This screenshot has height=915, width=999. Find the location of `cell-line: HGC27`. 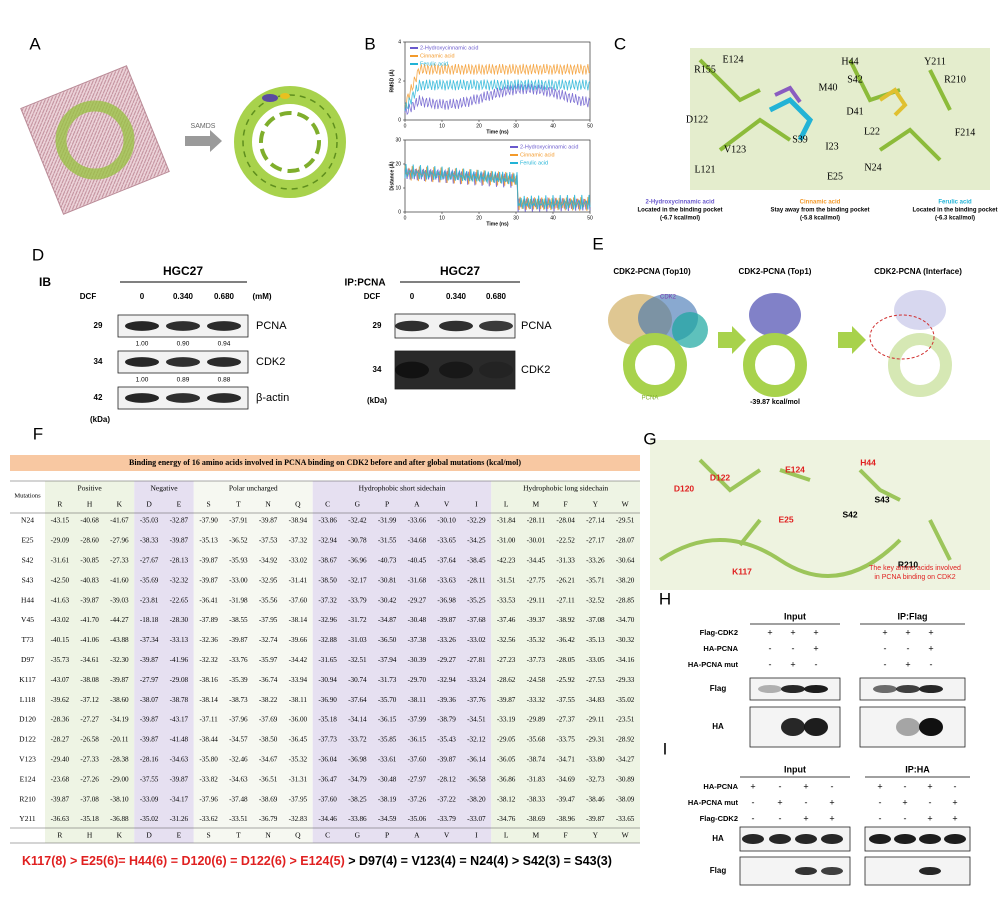

cell-line: HGC27 is located at coordinates (460, 271).